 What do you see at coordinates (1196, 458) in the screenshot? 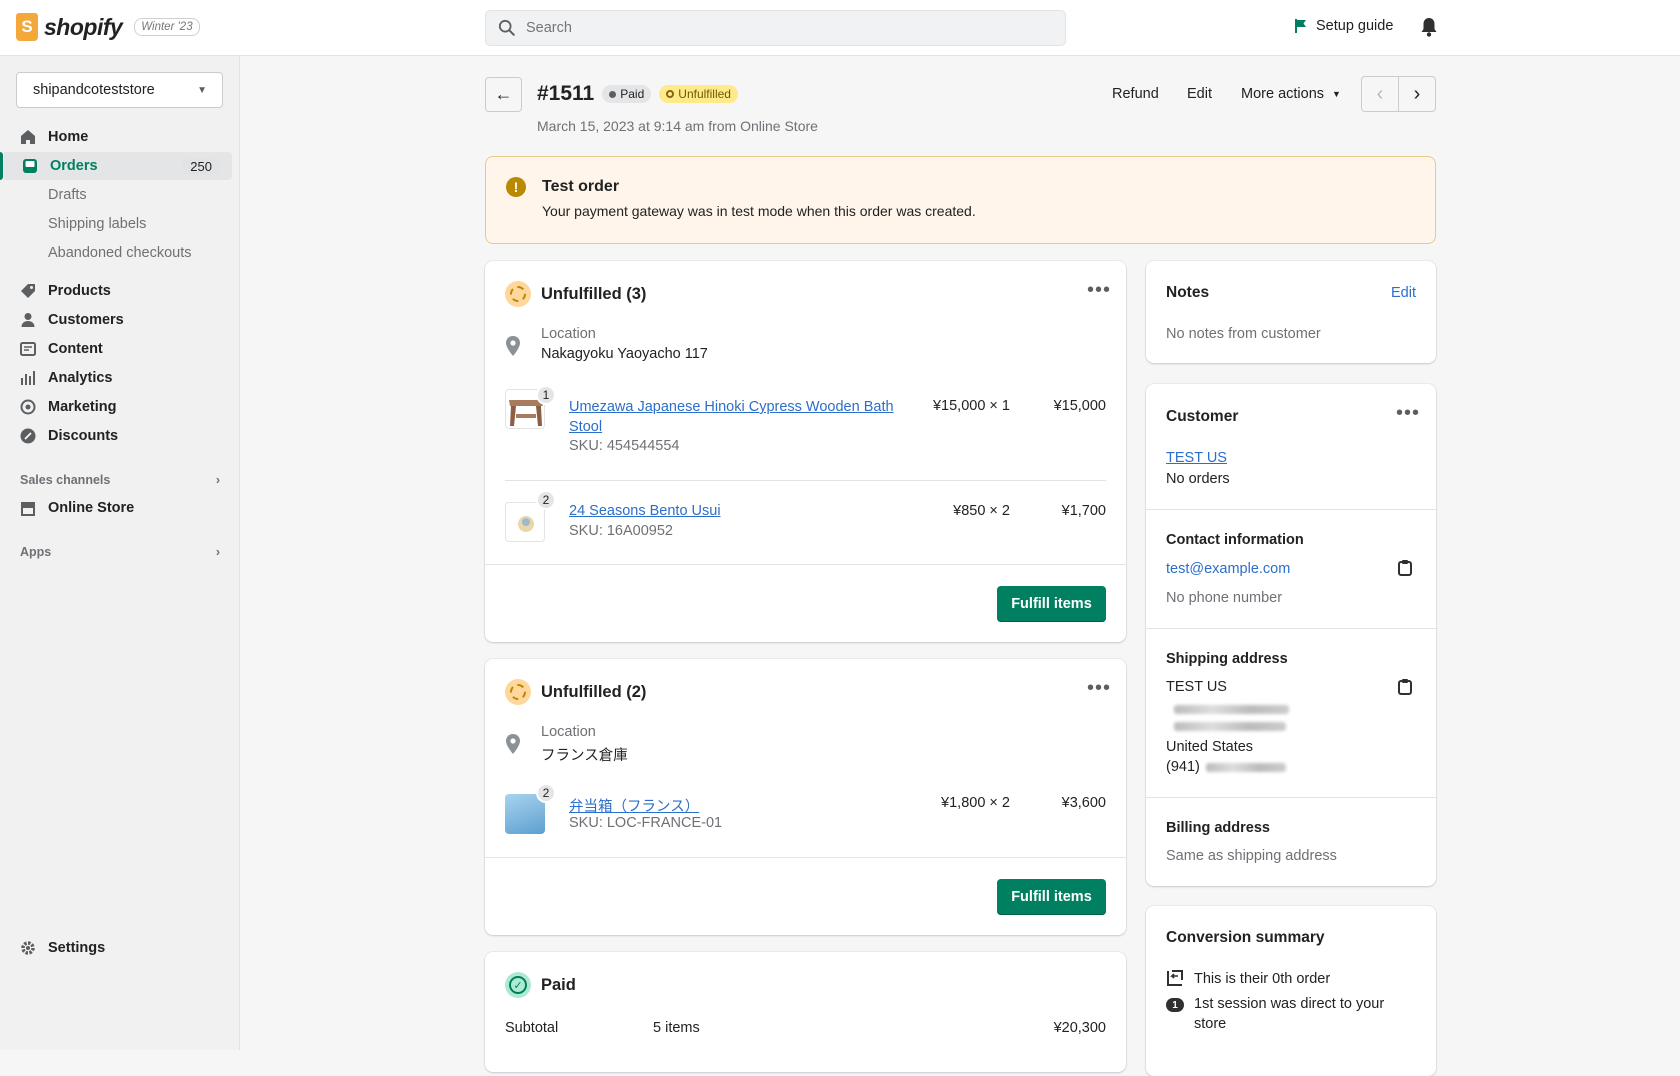
I see `customer-name-link: TEST US` at bounding box center [1196, 458].